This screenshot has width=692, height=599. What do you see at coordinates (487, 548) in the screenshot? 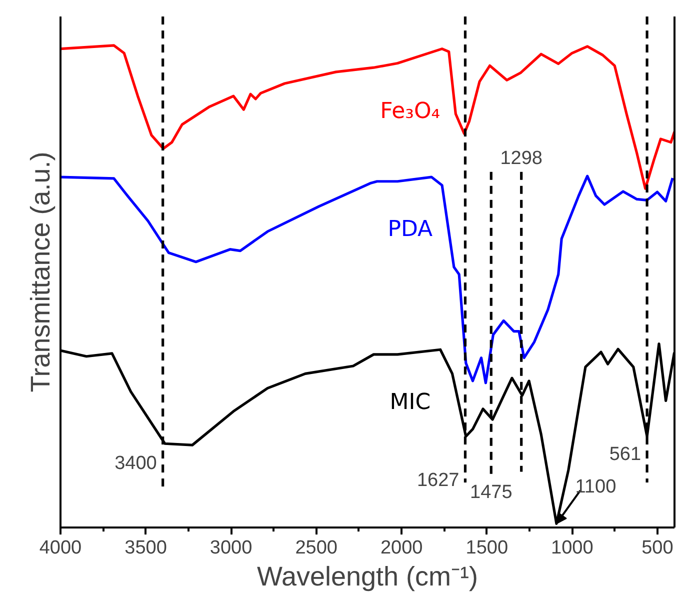
I see `x-tick-label: 1500` at bounding box center [487, 548].